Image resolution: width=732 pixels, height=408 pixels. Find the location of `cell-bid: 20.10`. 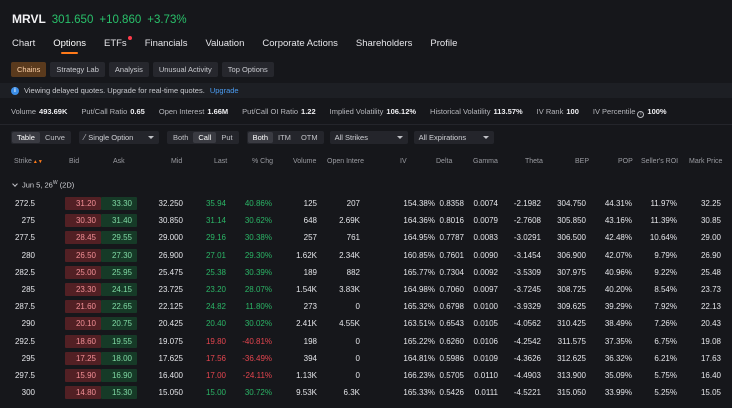

cell-bid: 20.10 is located at coordinates (83, 324).